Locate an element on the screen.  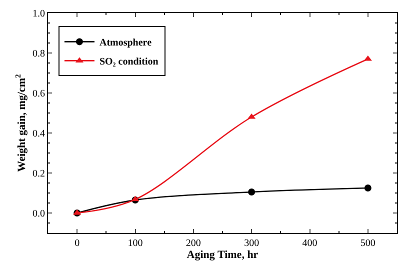
y-tick-label: 0.6 is located at coordinates (38, 94).